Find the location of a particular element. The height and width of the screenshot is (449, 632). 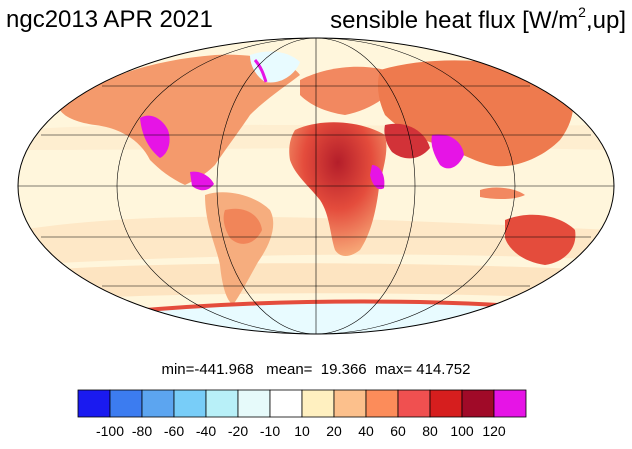

variable-title-tail: ,up] is located at coordinates (605, 20).